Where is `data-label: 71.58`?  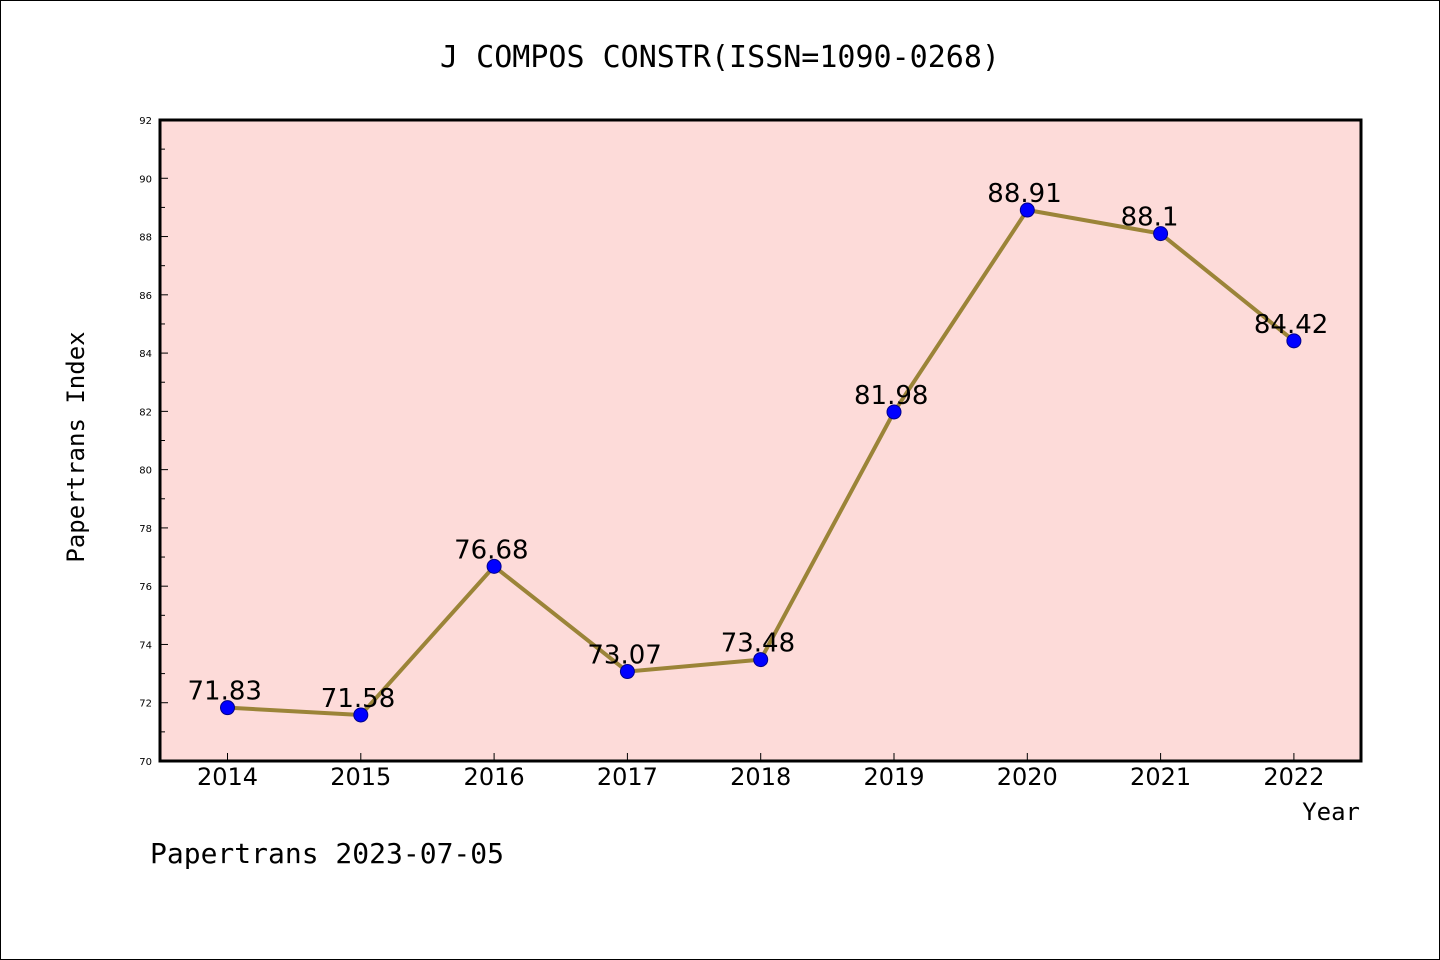 data-label: 71.58 is located at coordinates (358, 699).